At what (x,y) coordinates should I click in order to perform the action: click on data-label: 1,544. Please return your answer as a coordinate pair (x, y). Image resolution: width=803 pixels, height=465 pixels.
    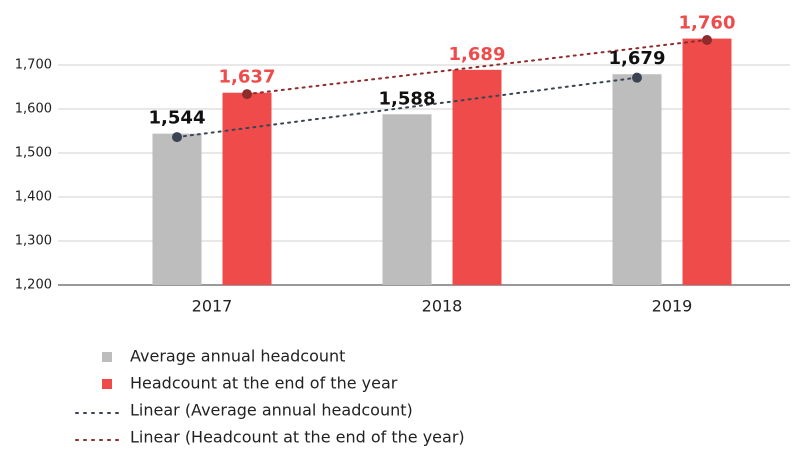
    Looking at the image, I should click on (177, 118).